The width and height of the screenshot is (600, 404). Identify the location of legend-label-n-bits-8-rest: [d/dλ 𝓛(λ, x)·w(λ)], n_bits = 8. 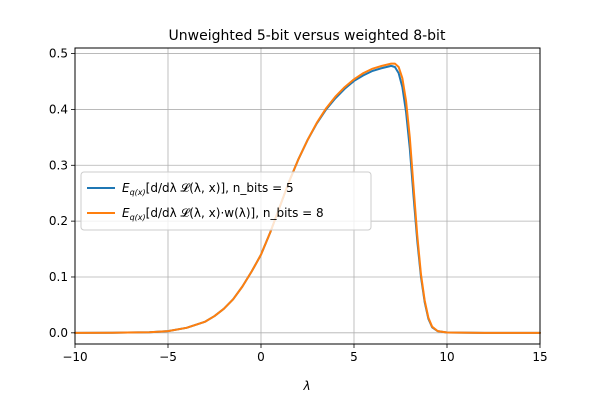
(235, 213).